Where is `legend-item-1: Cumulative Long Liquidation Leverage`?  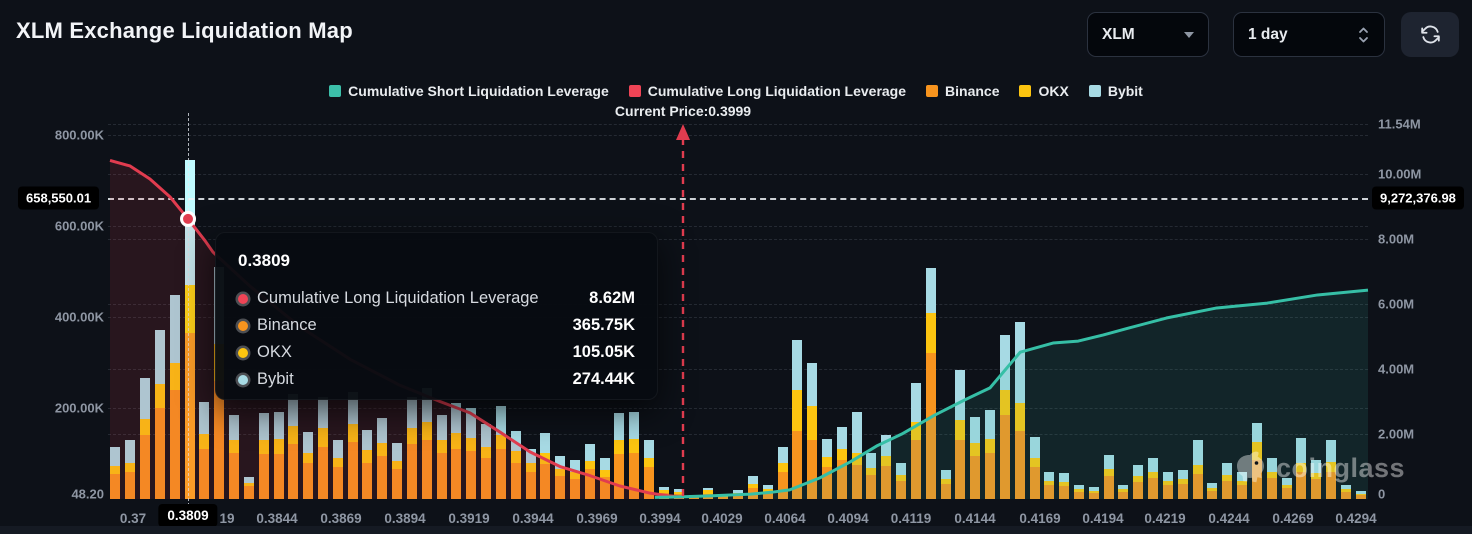 legend-item-1: Cumulative Long Liquidation Leverage is located at coordinates (767, 91).